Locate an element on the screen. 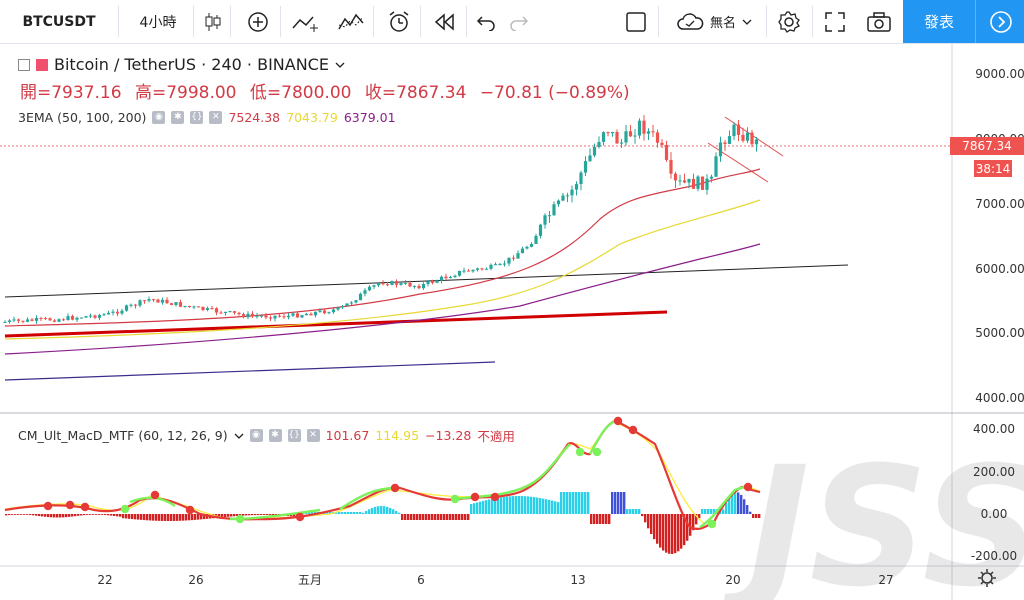  fullscreen-layout-button is located at coordinates (636, 21).